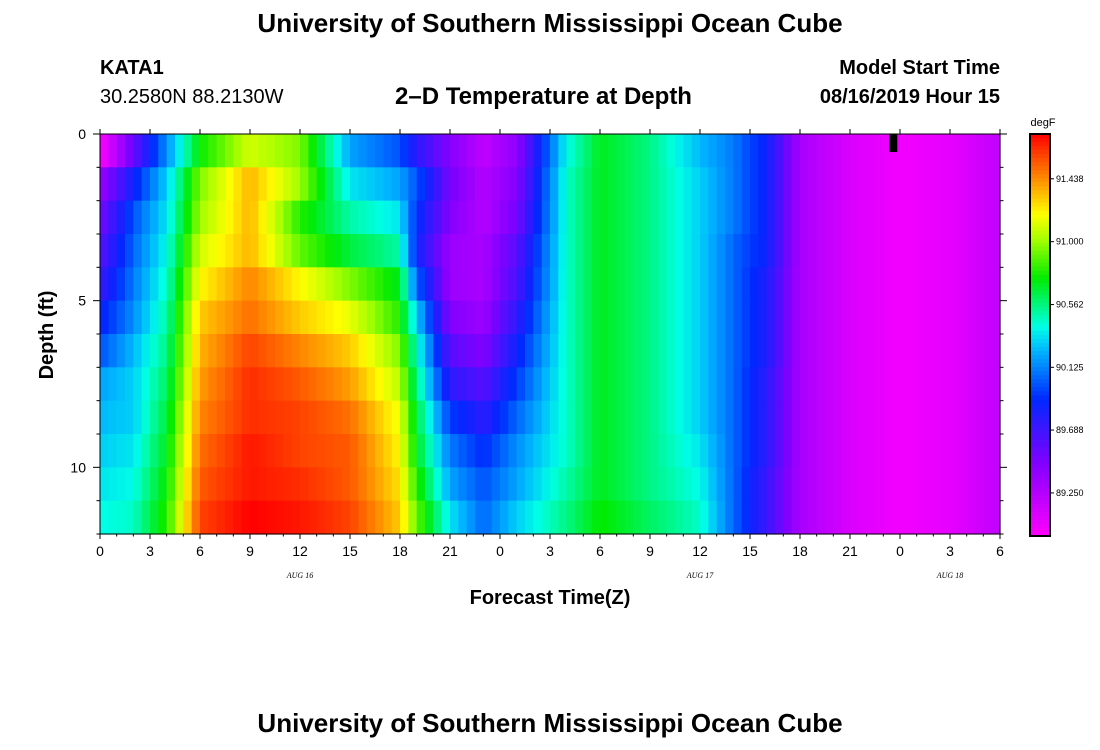  I want to click on x-axis-title: Forecast Time(Z), so click(550, 598).